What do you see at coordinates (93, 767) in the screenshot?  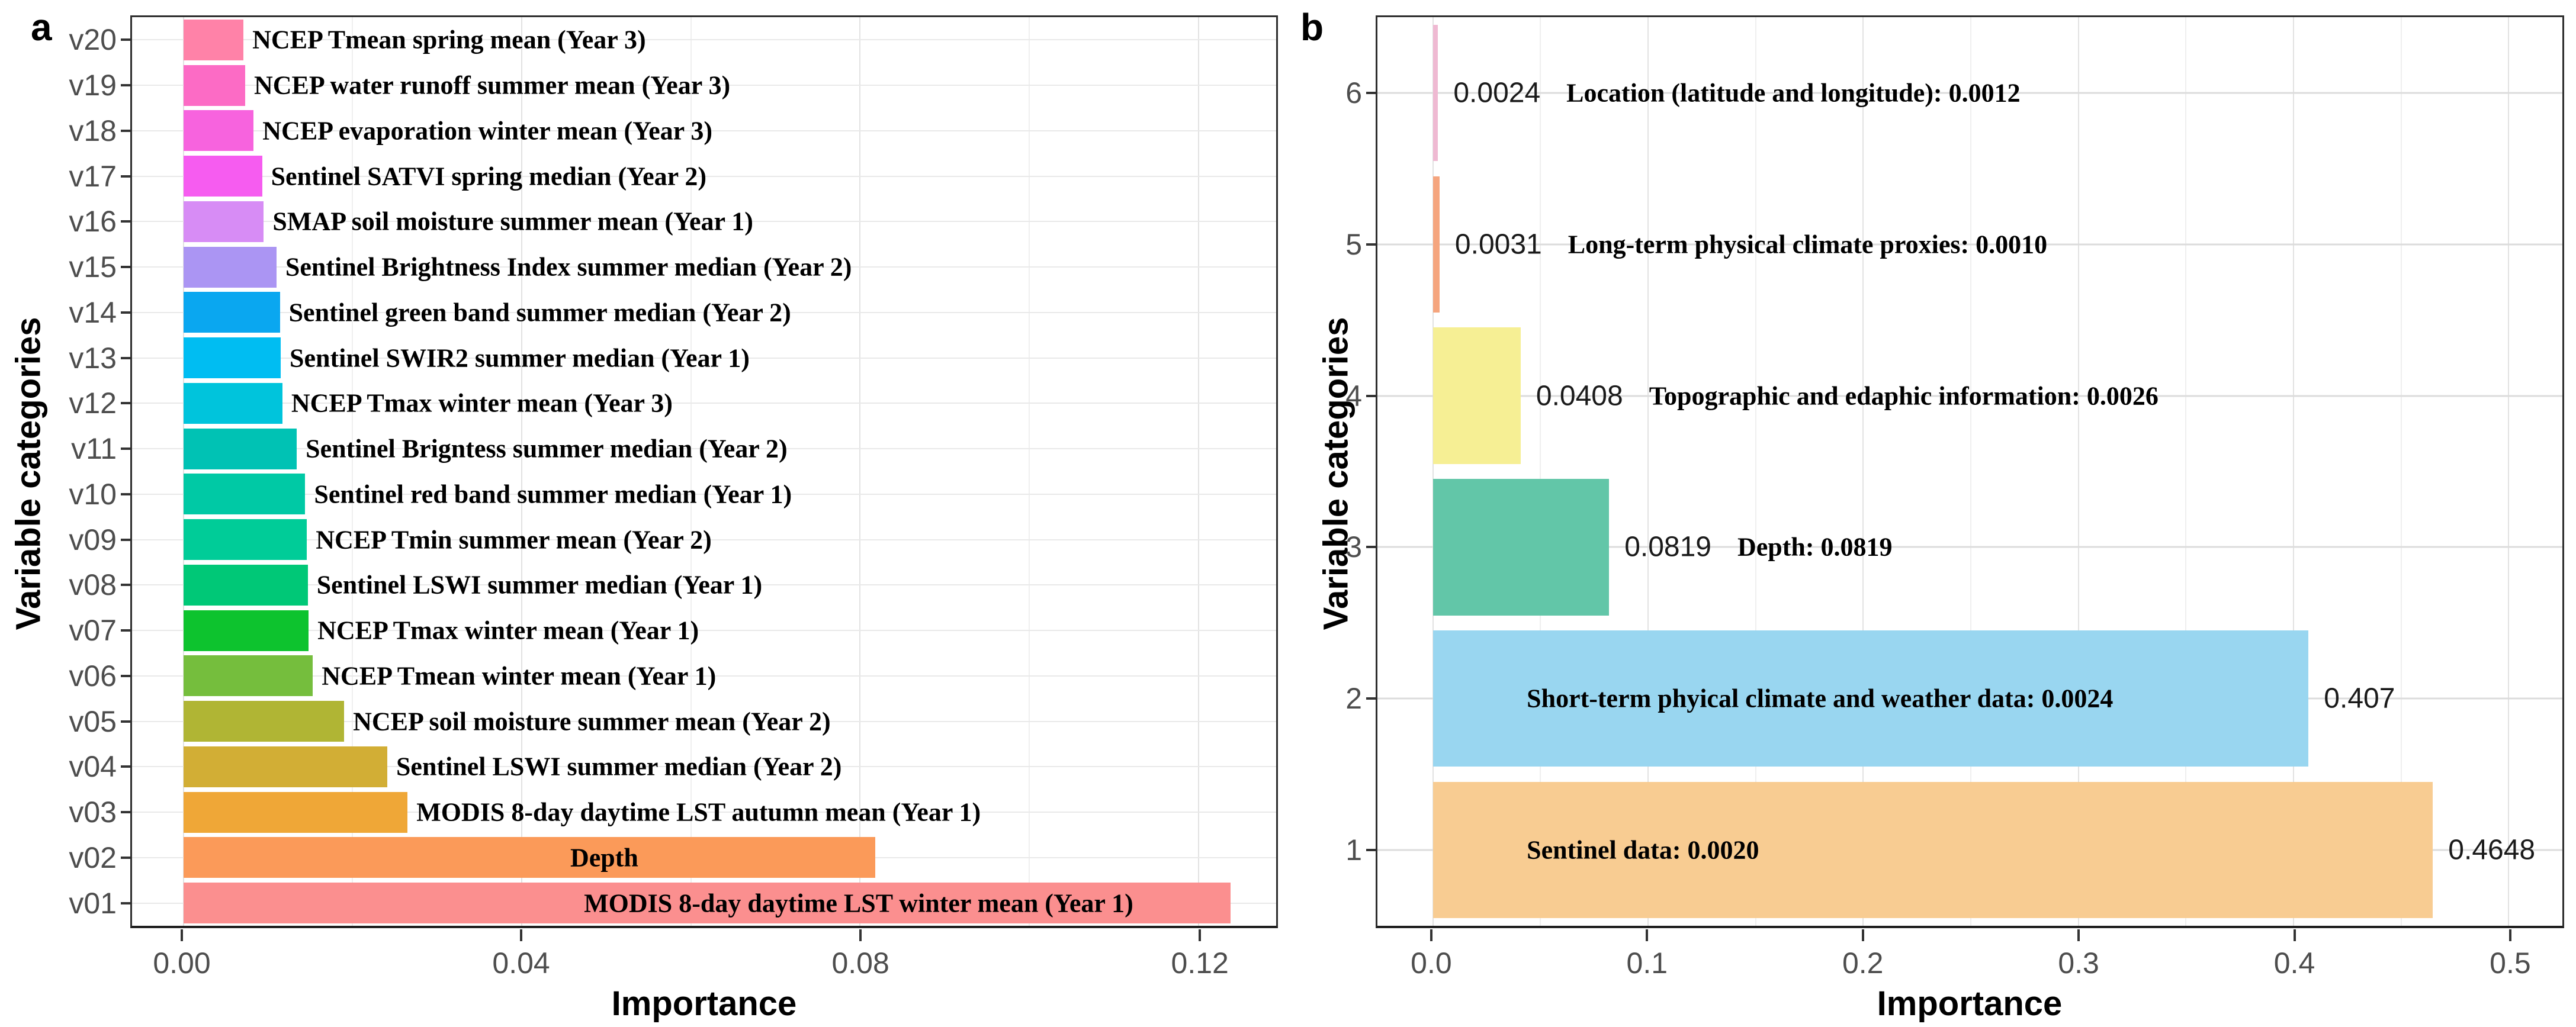 I see `y-tick-label: v04` at bounding box center [93, 767].